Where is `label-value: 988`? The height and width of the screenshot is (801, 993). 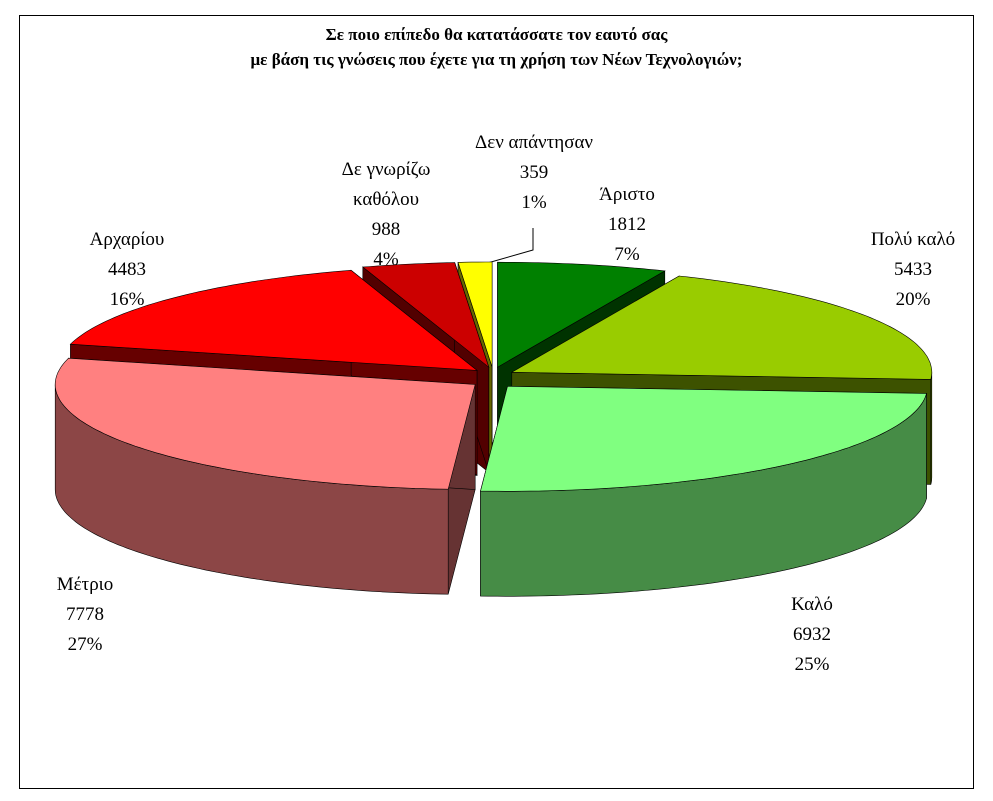 label-value: 988 is located at coordinates (386, 229).